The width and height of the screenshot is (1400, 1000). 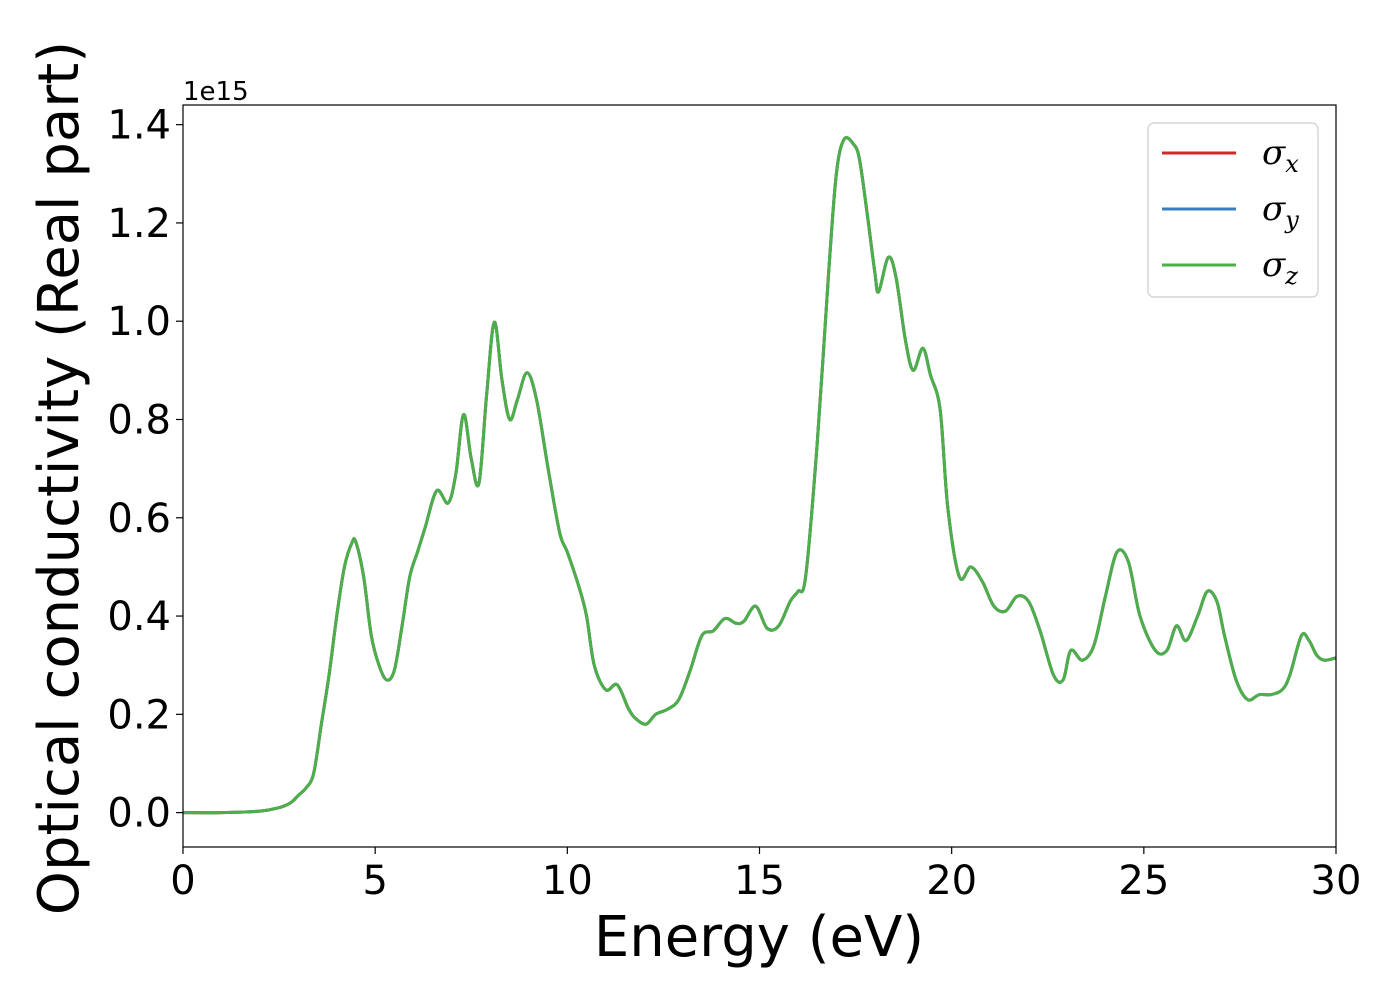 What do you see at coordinates (1280, 211) in the screenshot?
I see `legend-sigma-y-label: σy` at bounding box center [1280, 211].